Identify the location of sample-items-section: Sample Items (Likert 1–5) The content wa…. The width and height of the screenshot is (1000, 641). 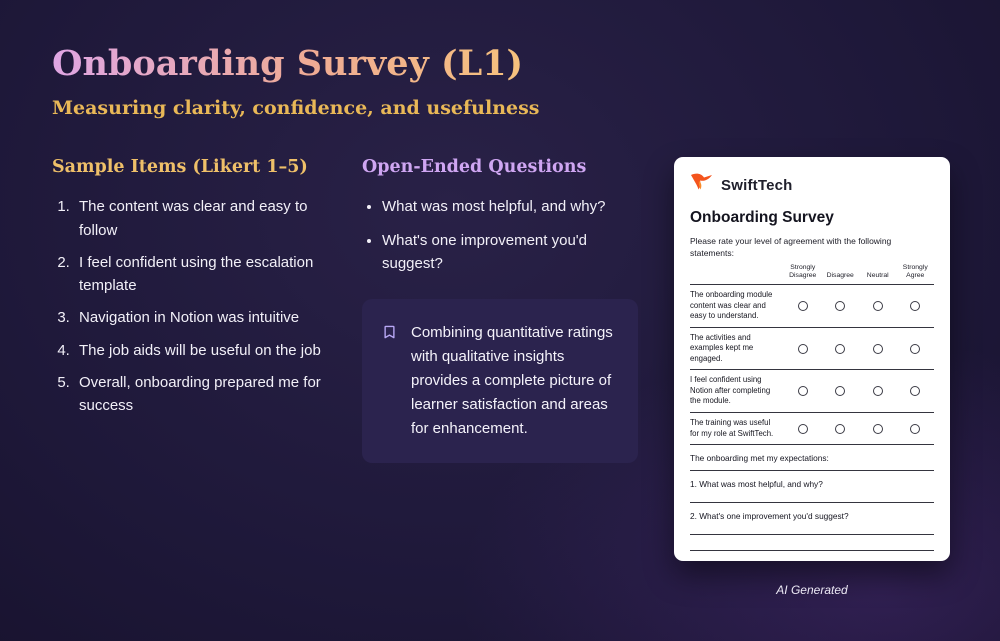
(191, 291).